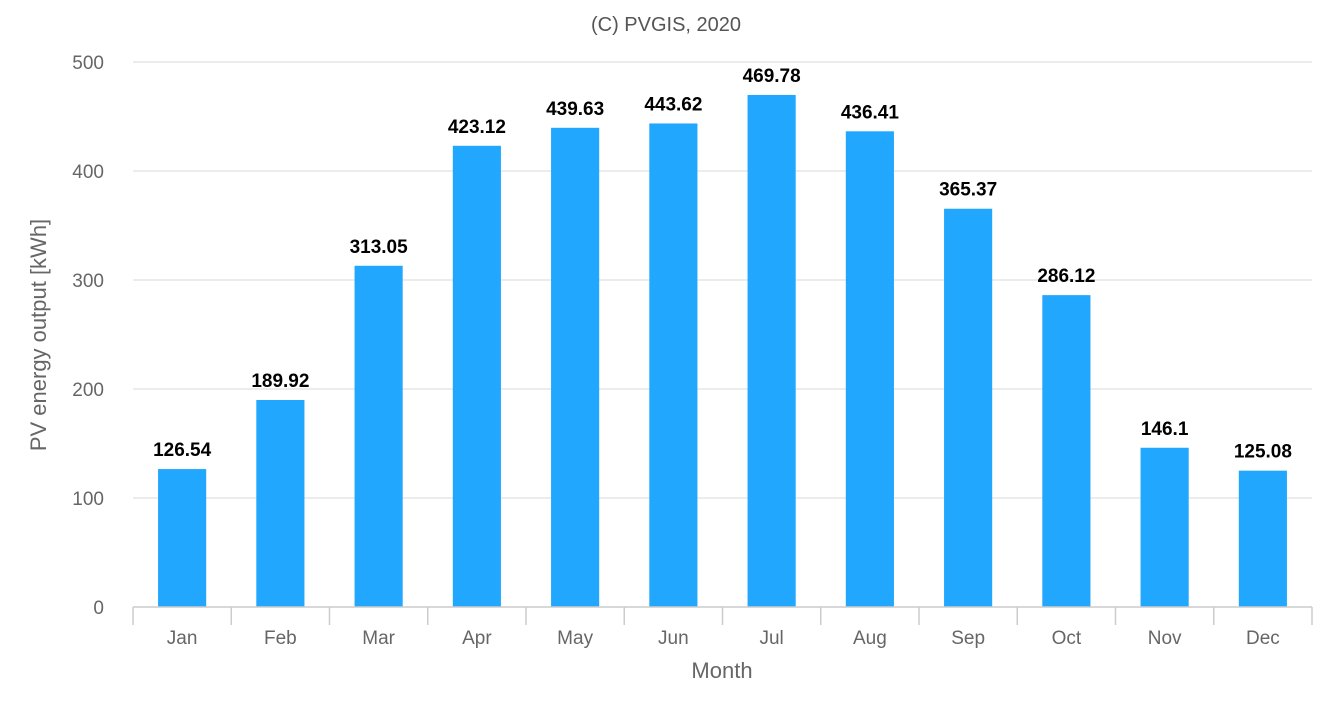 Image resolution: width=1330 pixels, height=719 pixels. Describe the element at coordinates (1164, 527) in the screenshot. I see `bar-nov` at that location.